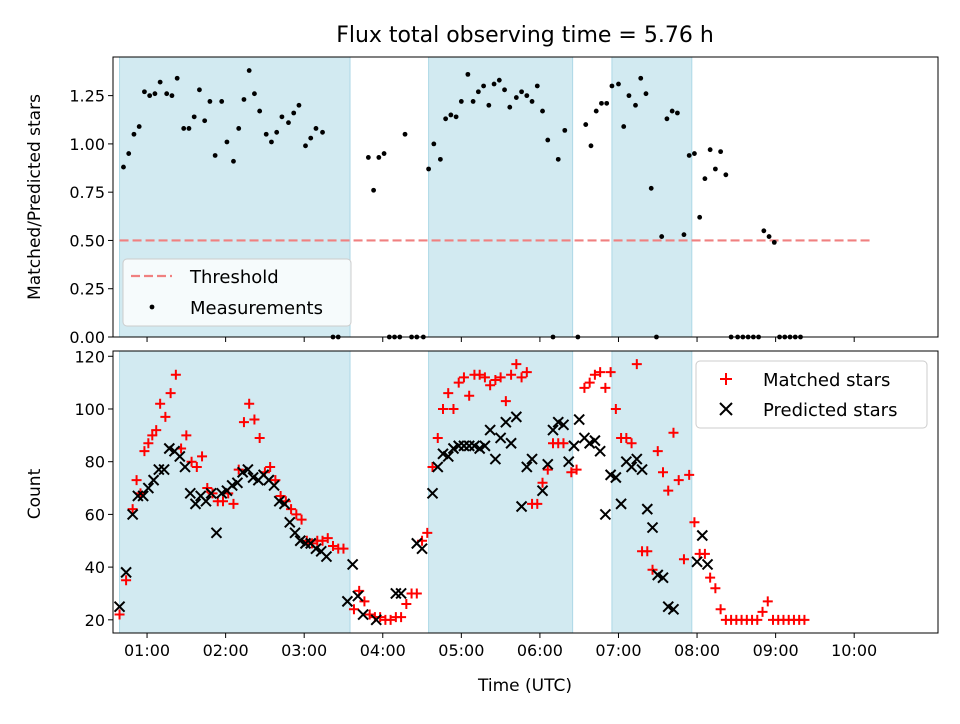  What do you see at coordinates (95, 567) in the screenshot?
I see `y-tick-label: 40` at bounding box center [95, 567].